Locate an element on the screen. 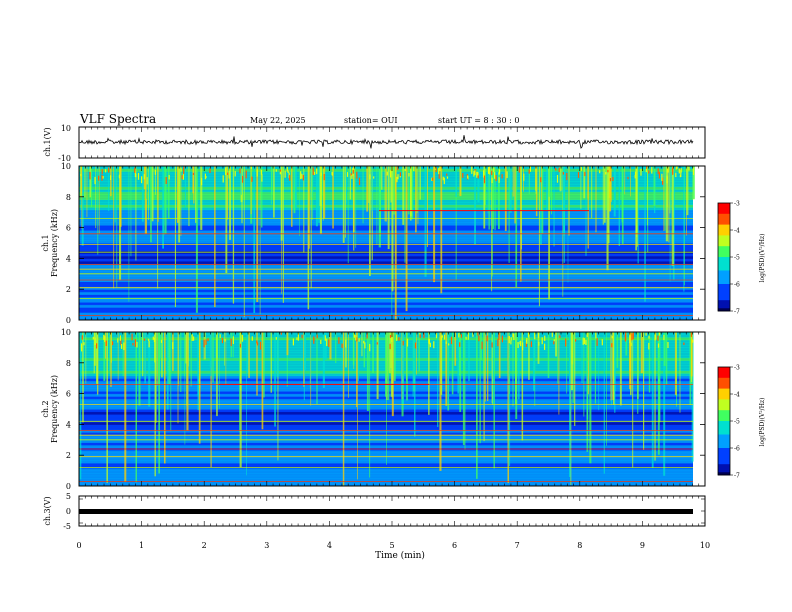  time-tick-label: 2 is located at coordinates (204, 545).